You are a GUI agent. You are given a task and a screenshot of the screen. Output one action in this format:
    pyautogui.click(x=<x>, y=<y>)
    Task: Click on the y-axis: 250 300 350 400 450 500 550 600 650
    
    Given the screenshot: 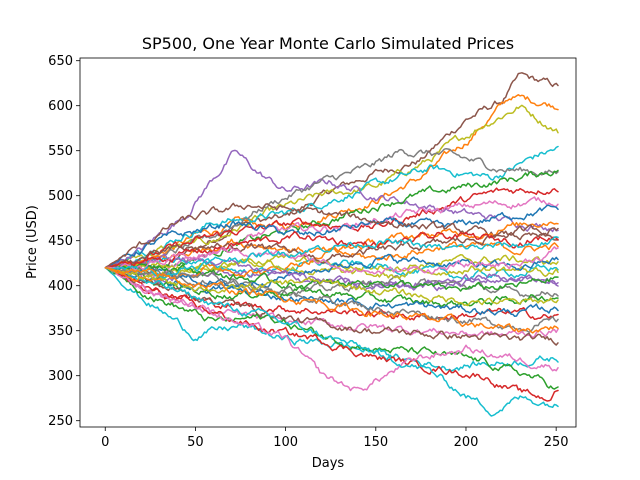 What is the action you would take?
    pyautogui.click(x=64, y=241)
    